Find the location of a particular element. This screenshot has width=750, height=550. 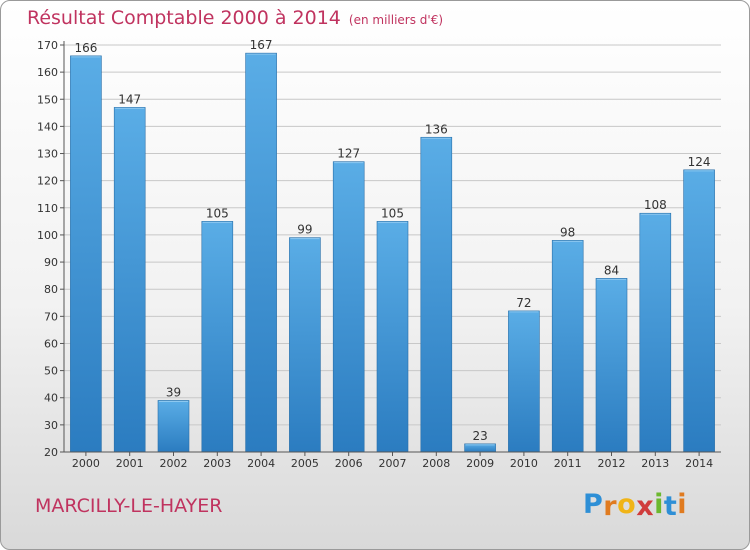

bar-2006 is located at coordinates (348, 307).